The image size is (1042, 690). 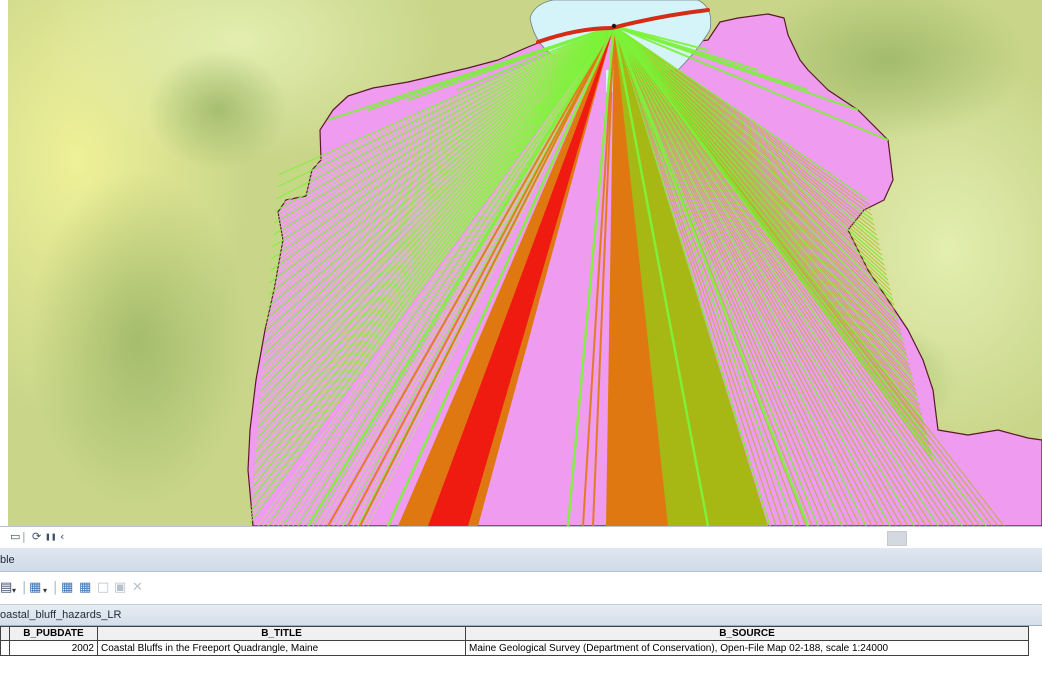 What do you see at coordinates (521, 615) in the screenshot?
I see `layer-tab: oastal_bluff_hazards_LR` at bounding box center [521, 615].